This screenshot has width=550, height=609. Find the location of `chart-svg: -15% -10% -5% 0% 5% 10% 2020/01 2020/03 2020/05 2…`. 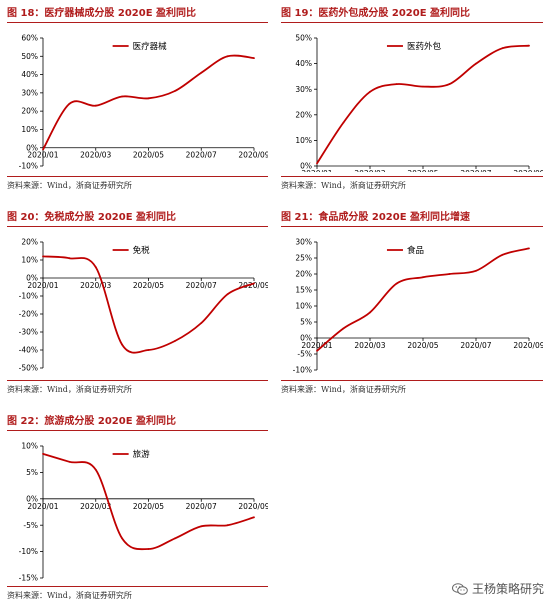

chart-svg: -15% -10% -5% 0% 5% 10% 2020/01 2020/03 2020/05 2… is located at coordinates (143, 512).